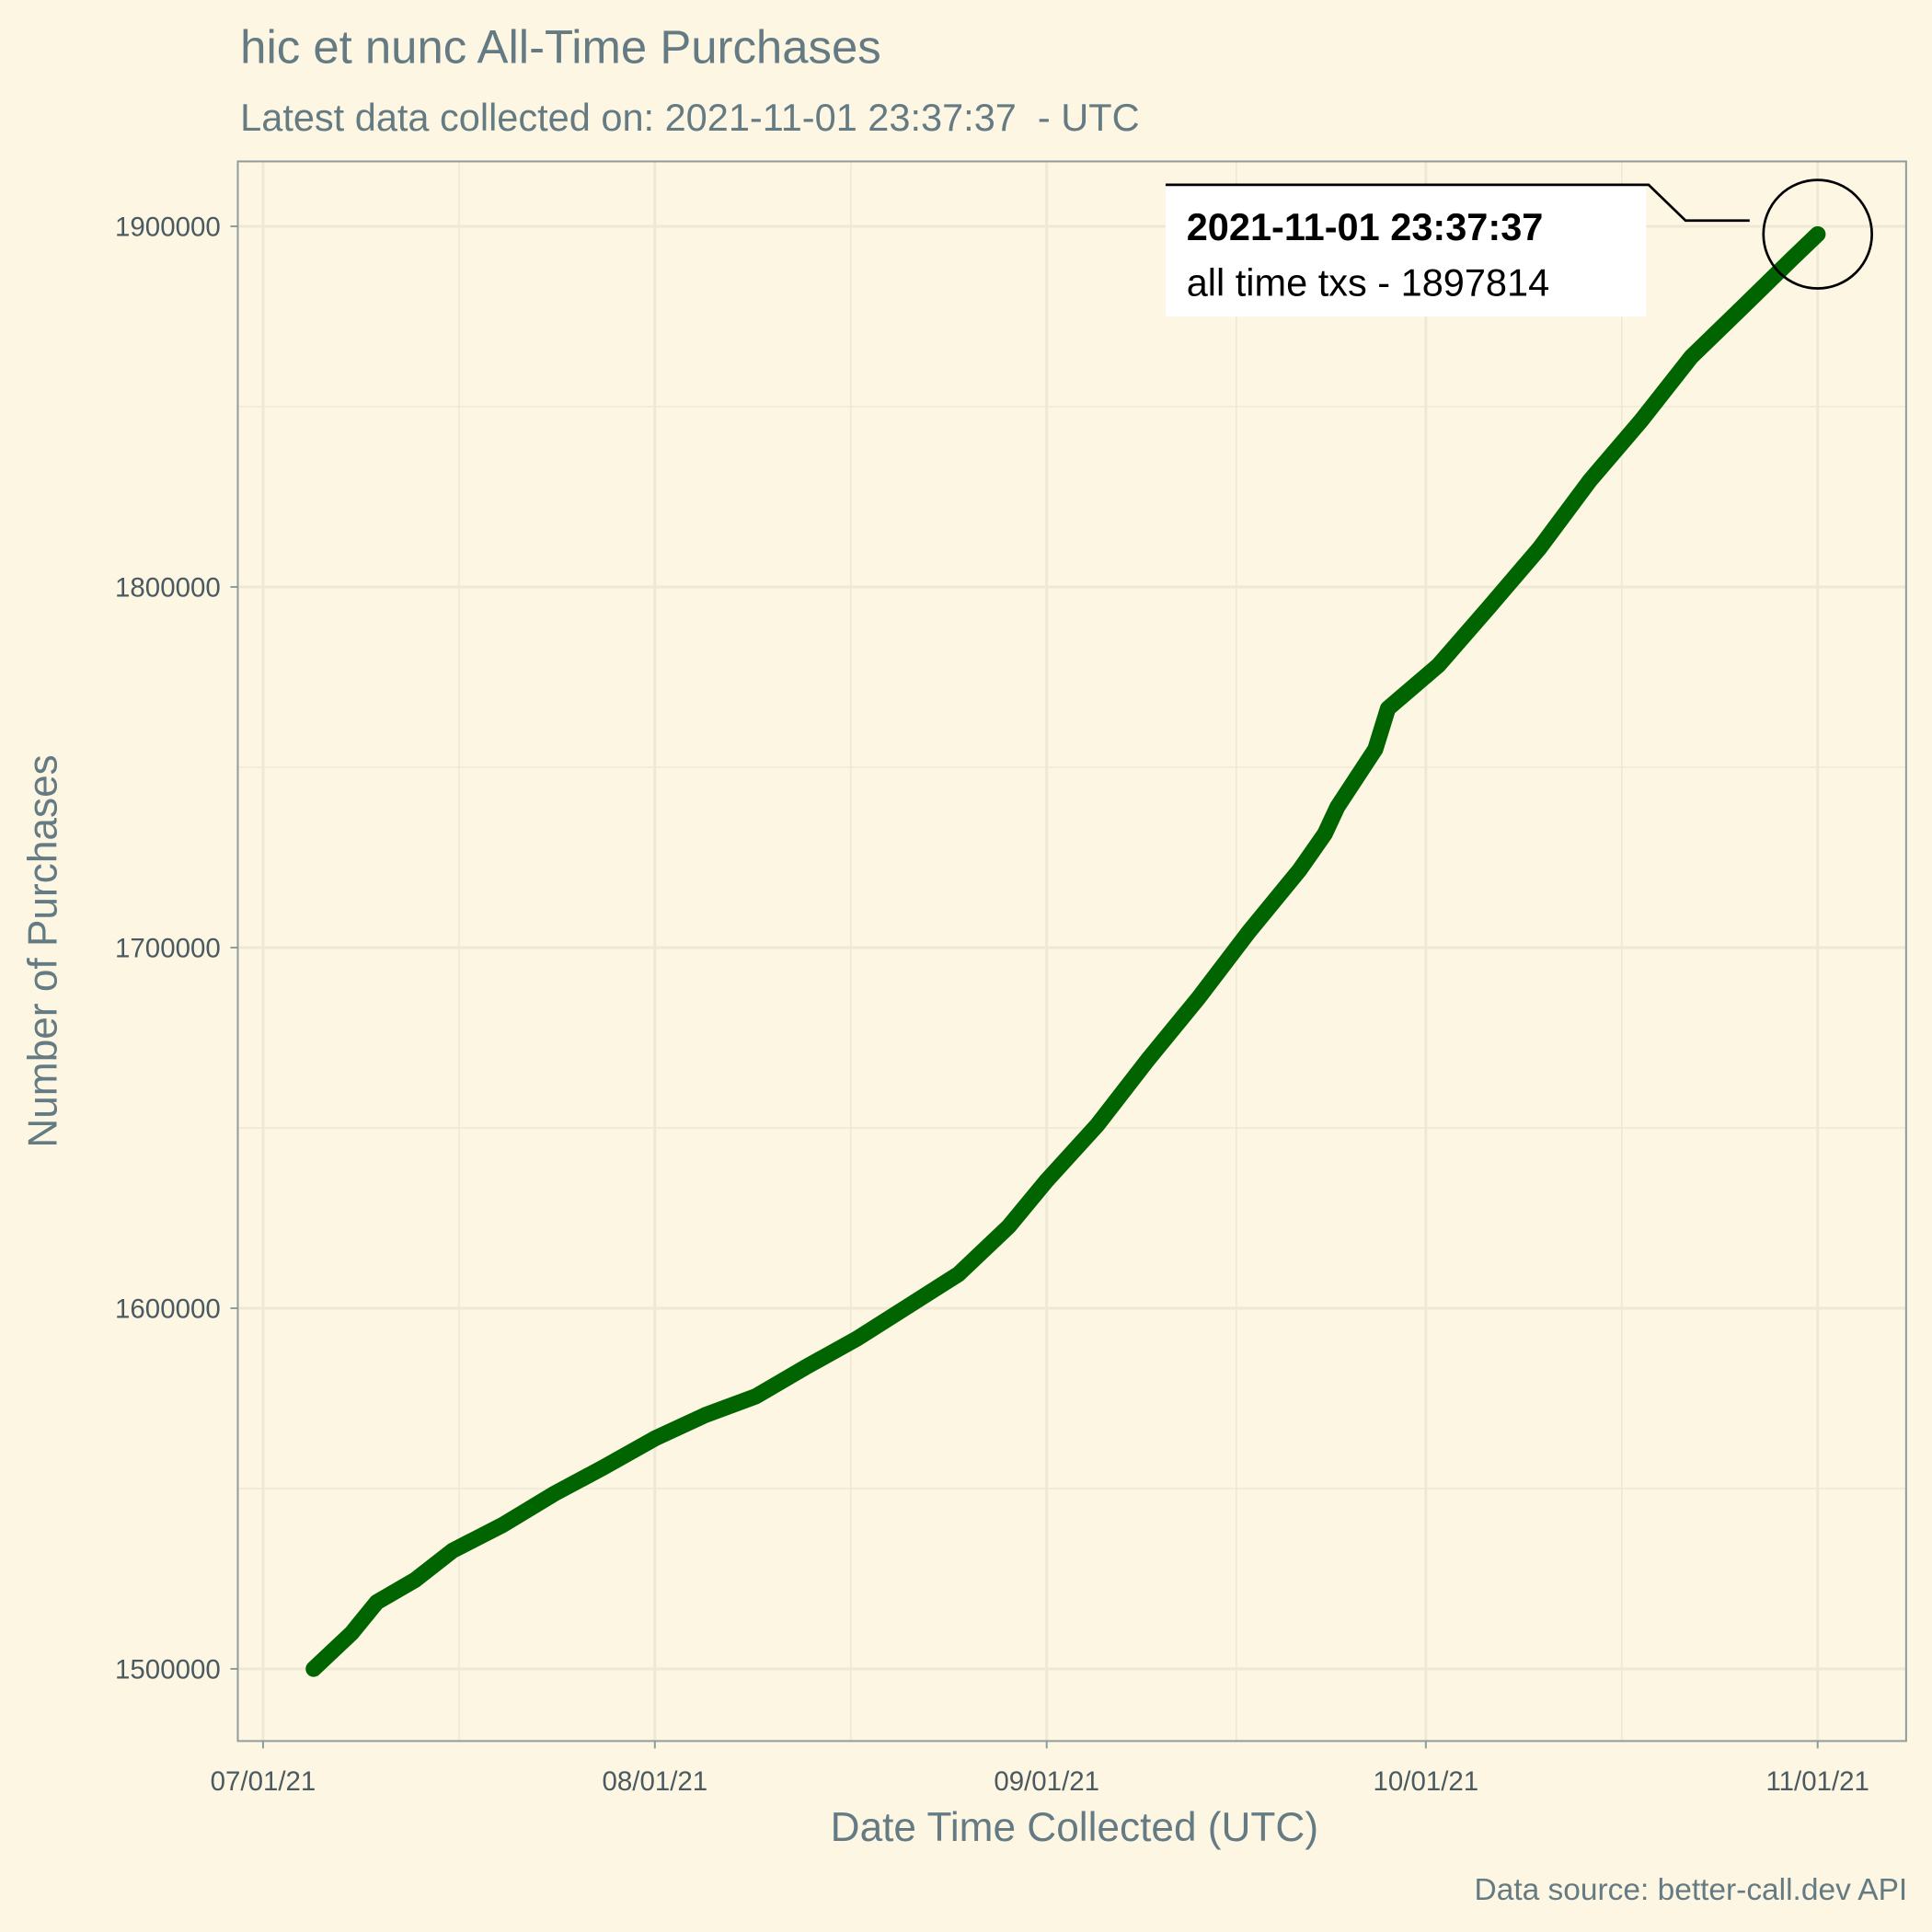 Image resolution: width=1932 pixels, height=1932 pixels. Describe the element at coordinates (1817, 234) in the screenshot. I see `annotation-circle` at that location.